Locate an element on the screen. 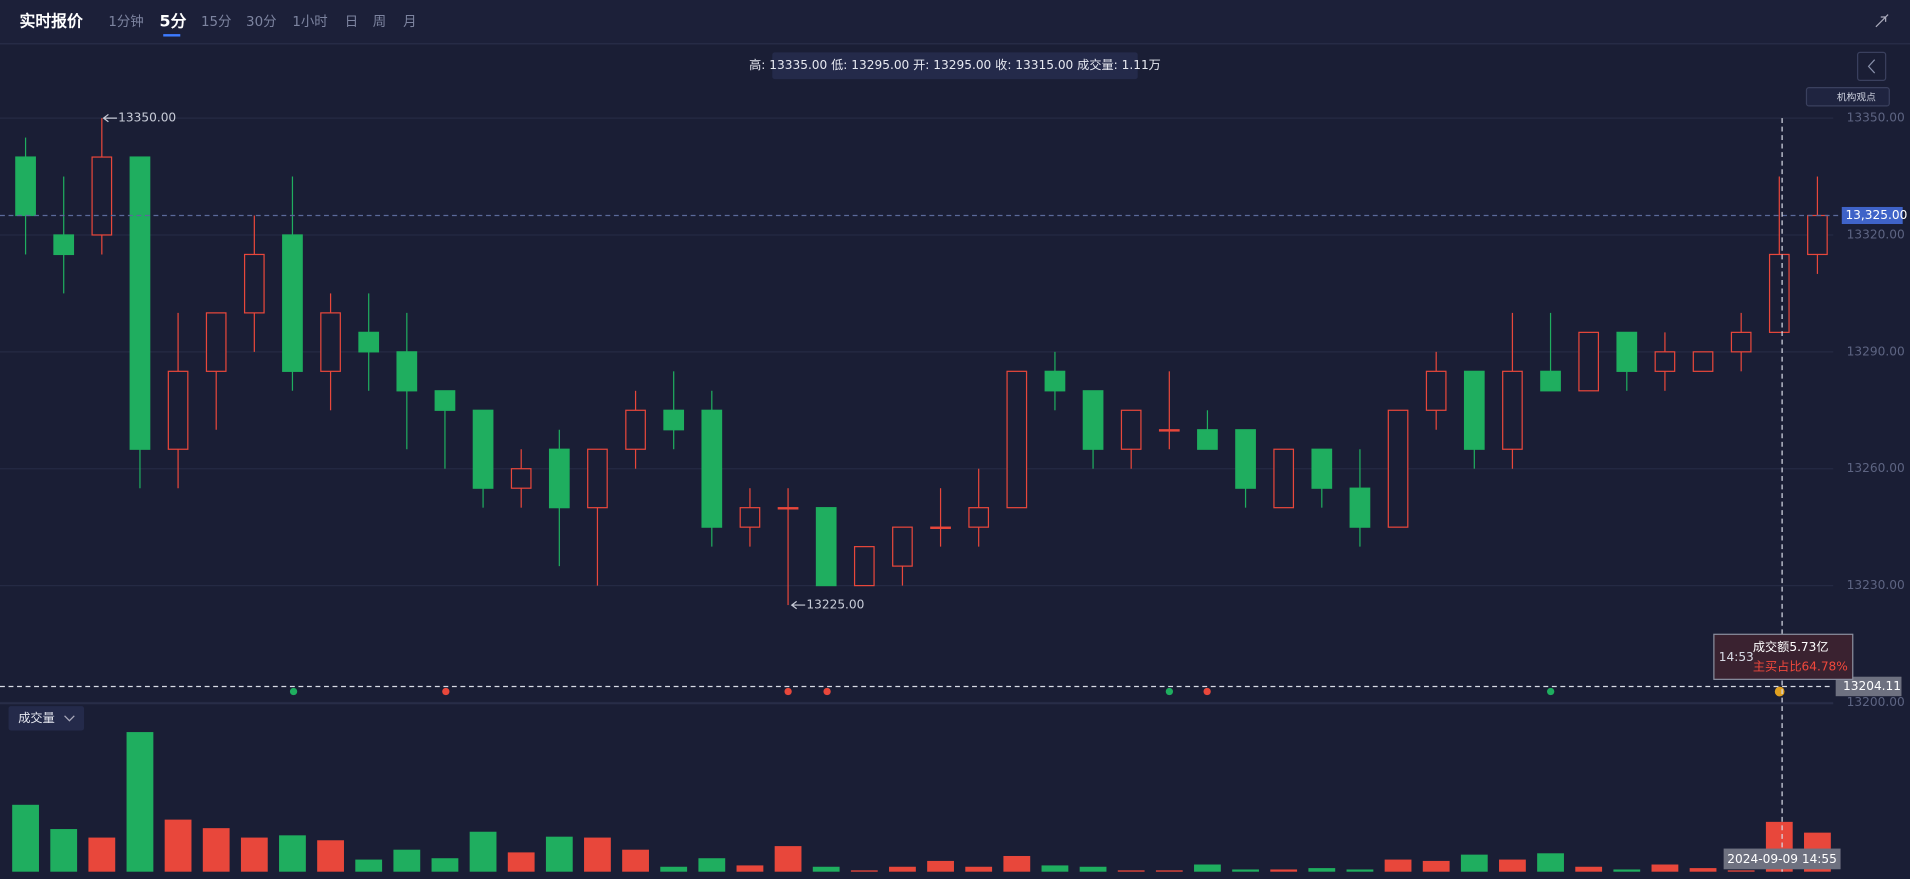 This screenshot has height=879, width=1910. header-title: 实时报价 is located at coordinates (51, 20).